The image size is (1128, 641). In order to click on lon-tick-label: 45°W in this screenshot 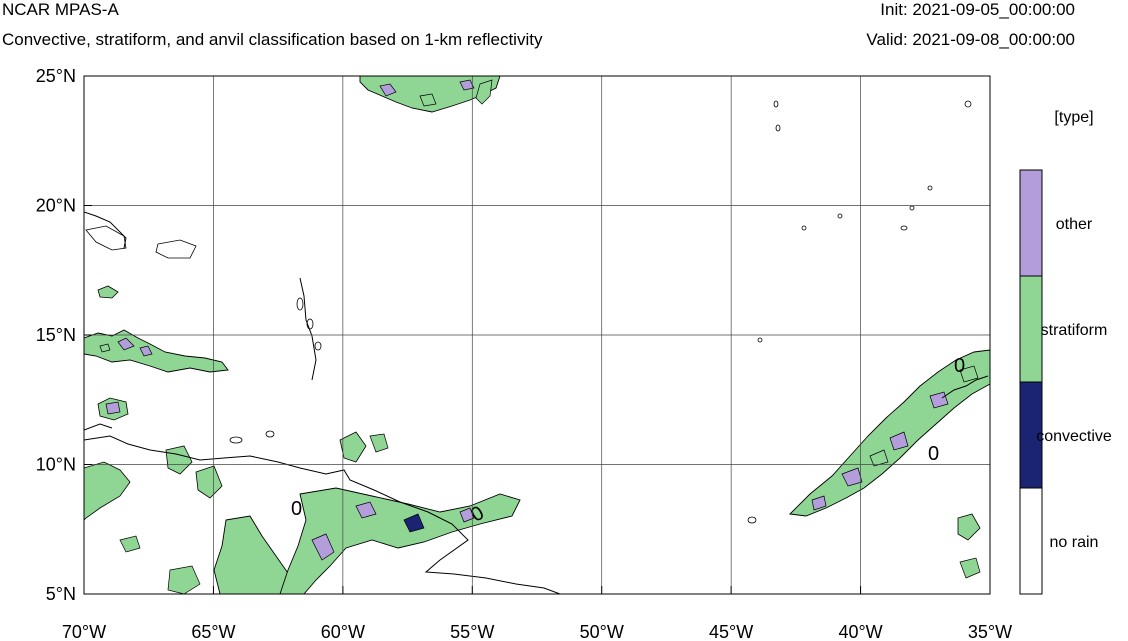, I will do `click(731, 631)`.